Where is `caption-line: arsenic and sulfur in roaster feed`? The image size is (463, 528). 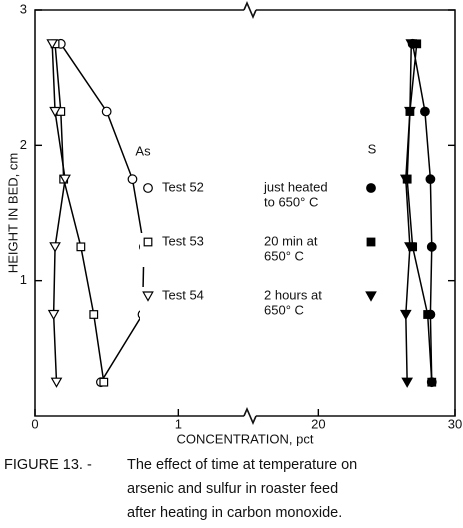
caption-line: arsenic and sulfur in roaster feed is located at coordinates (232, 489).